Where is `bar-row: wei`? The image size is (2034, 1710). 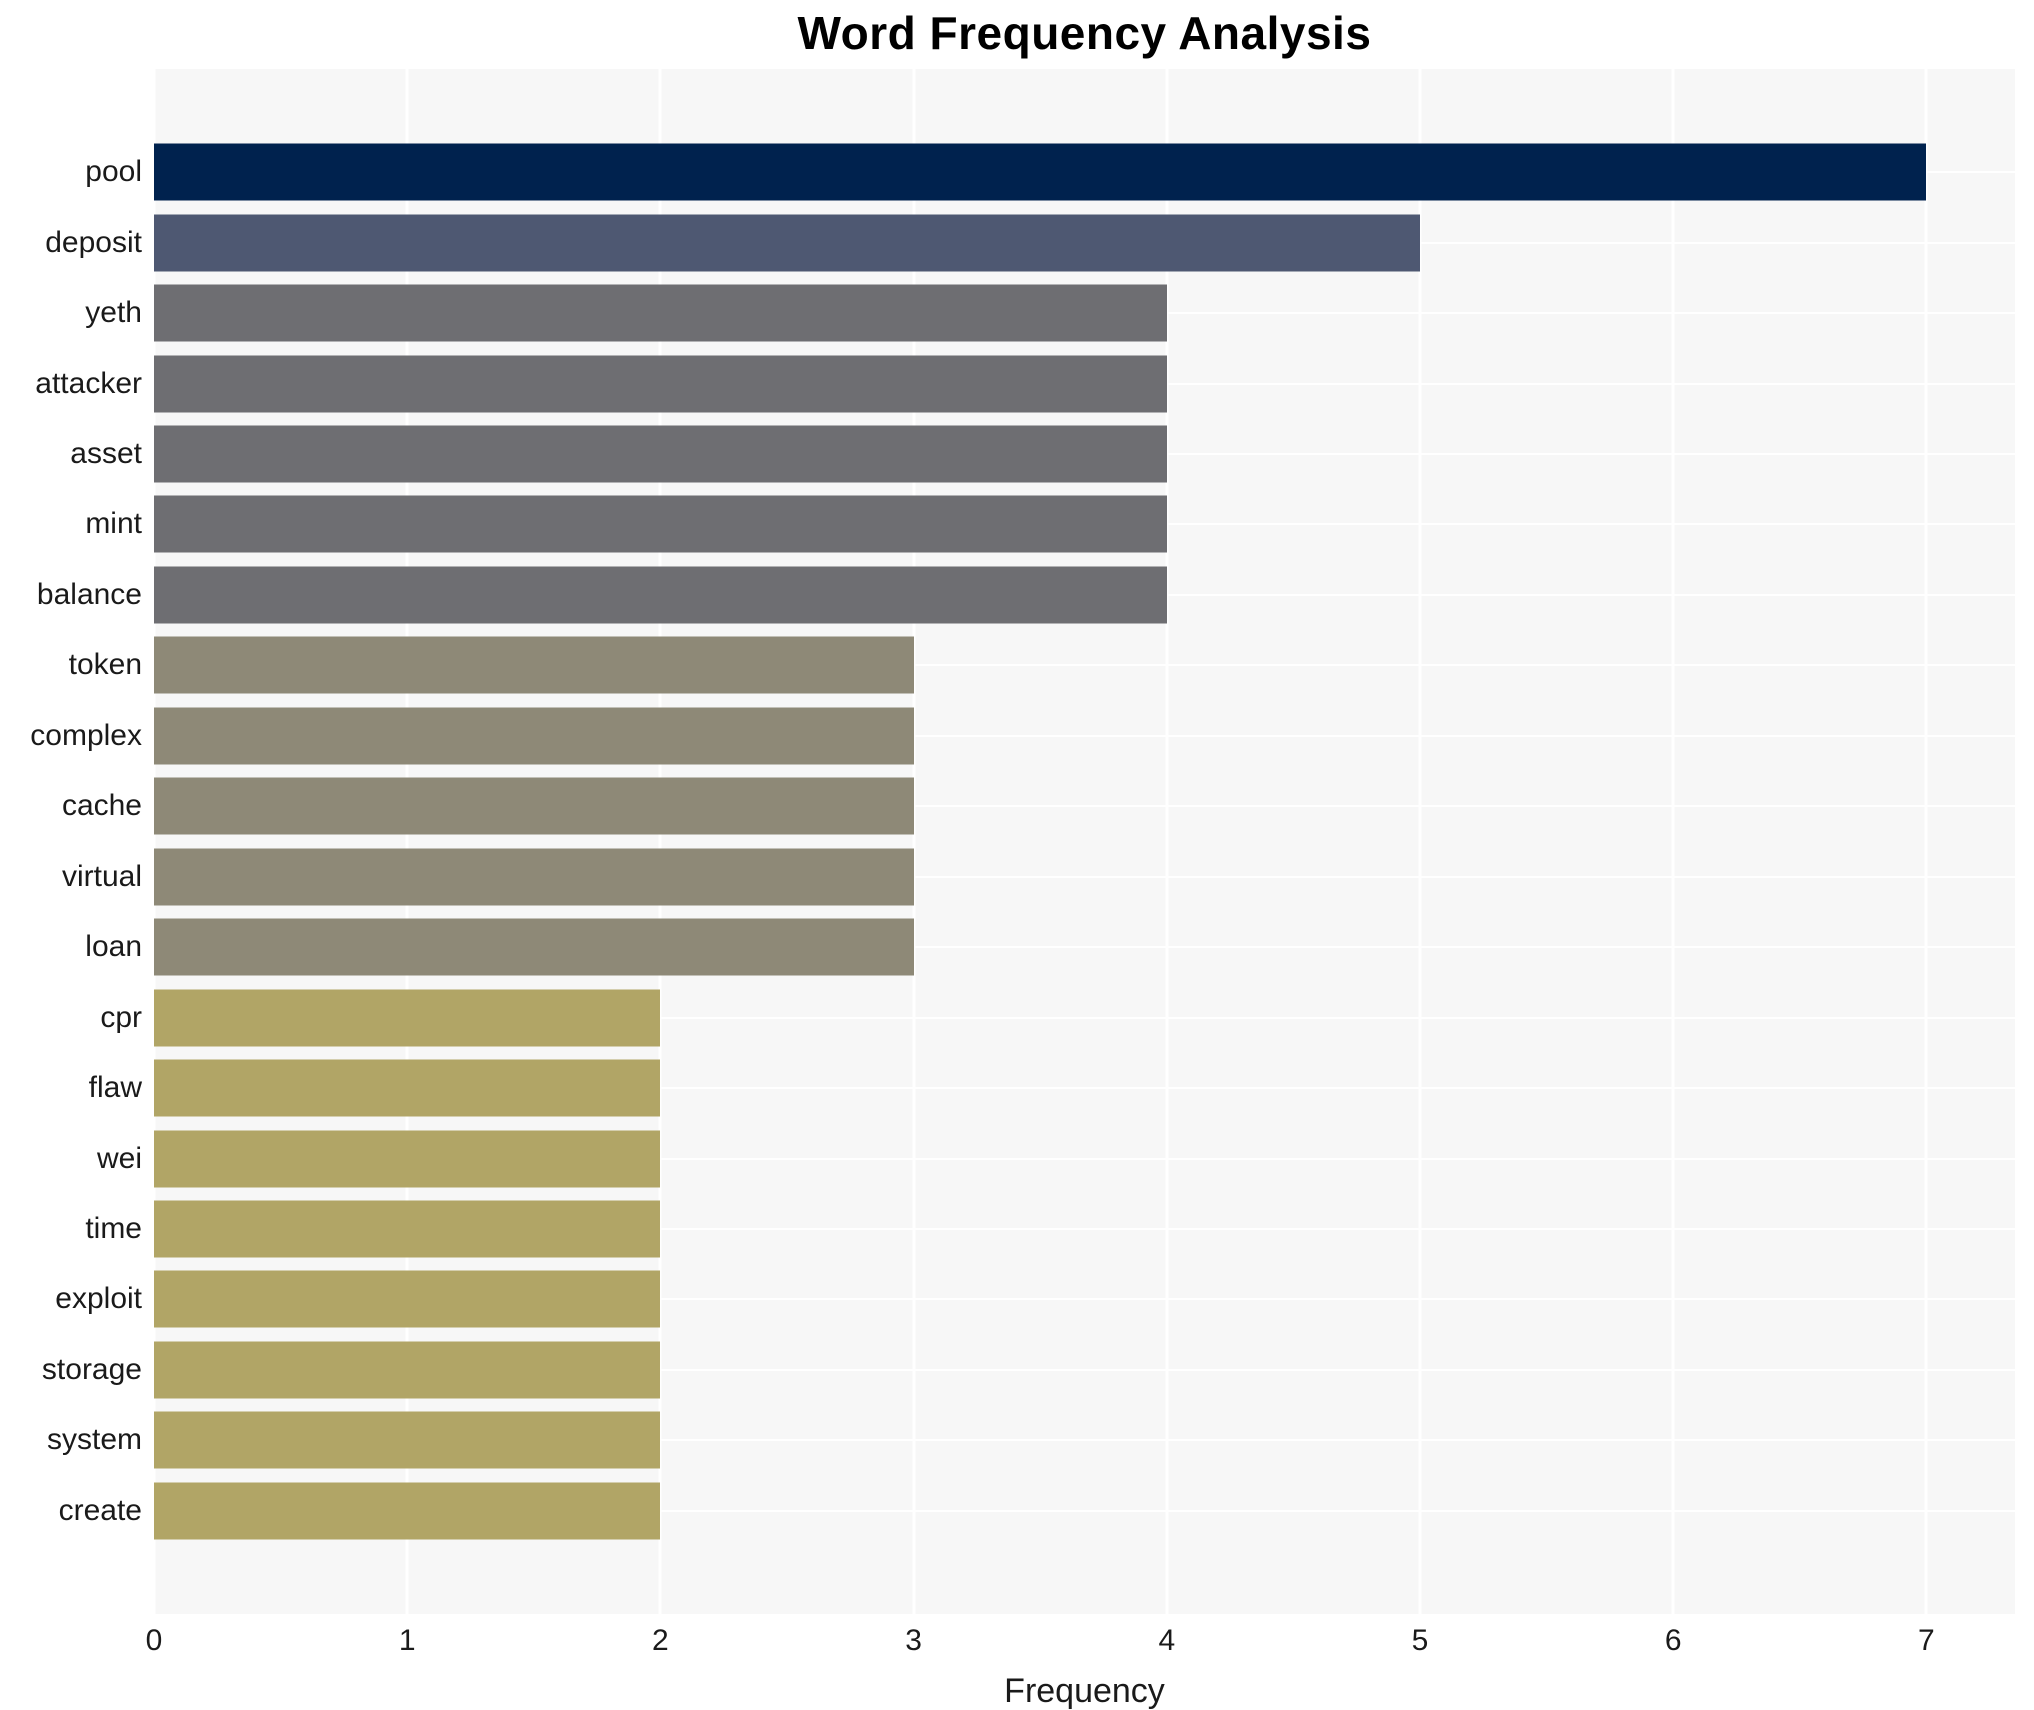 bar-row: wei is located at coordinates (1056, 1158).